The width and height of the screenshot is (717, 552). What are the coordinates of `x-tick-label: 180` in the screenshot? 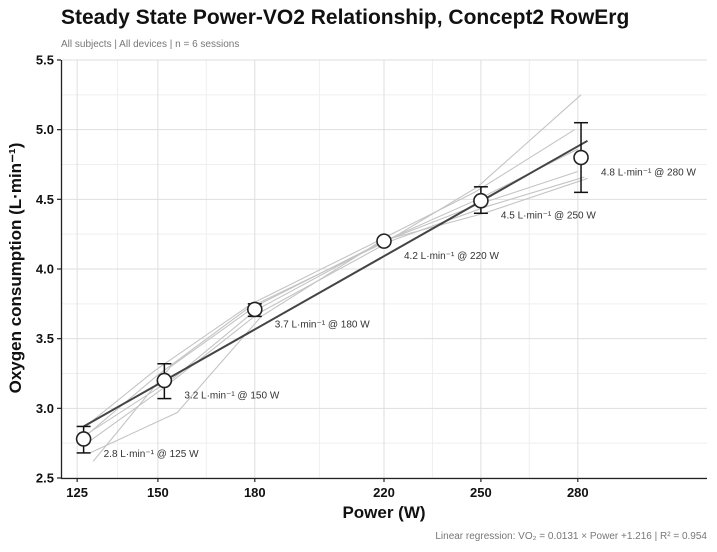 It's located at (255, 492).